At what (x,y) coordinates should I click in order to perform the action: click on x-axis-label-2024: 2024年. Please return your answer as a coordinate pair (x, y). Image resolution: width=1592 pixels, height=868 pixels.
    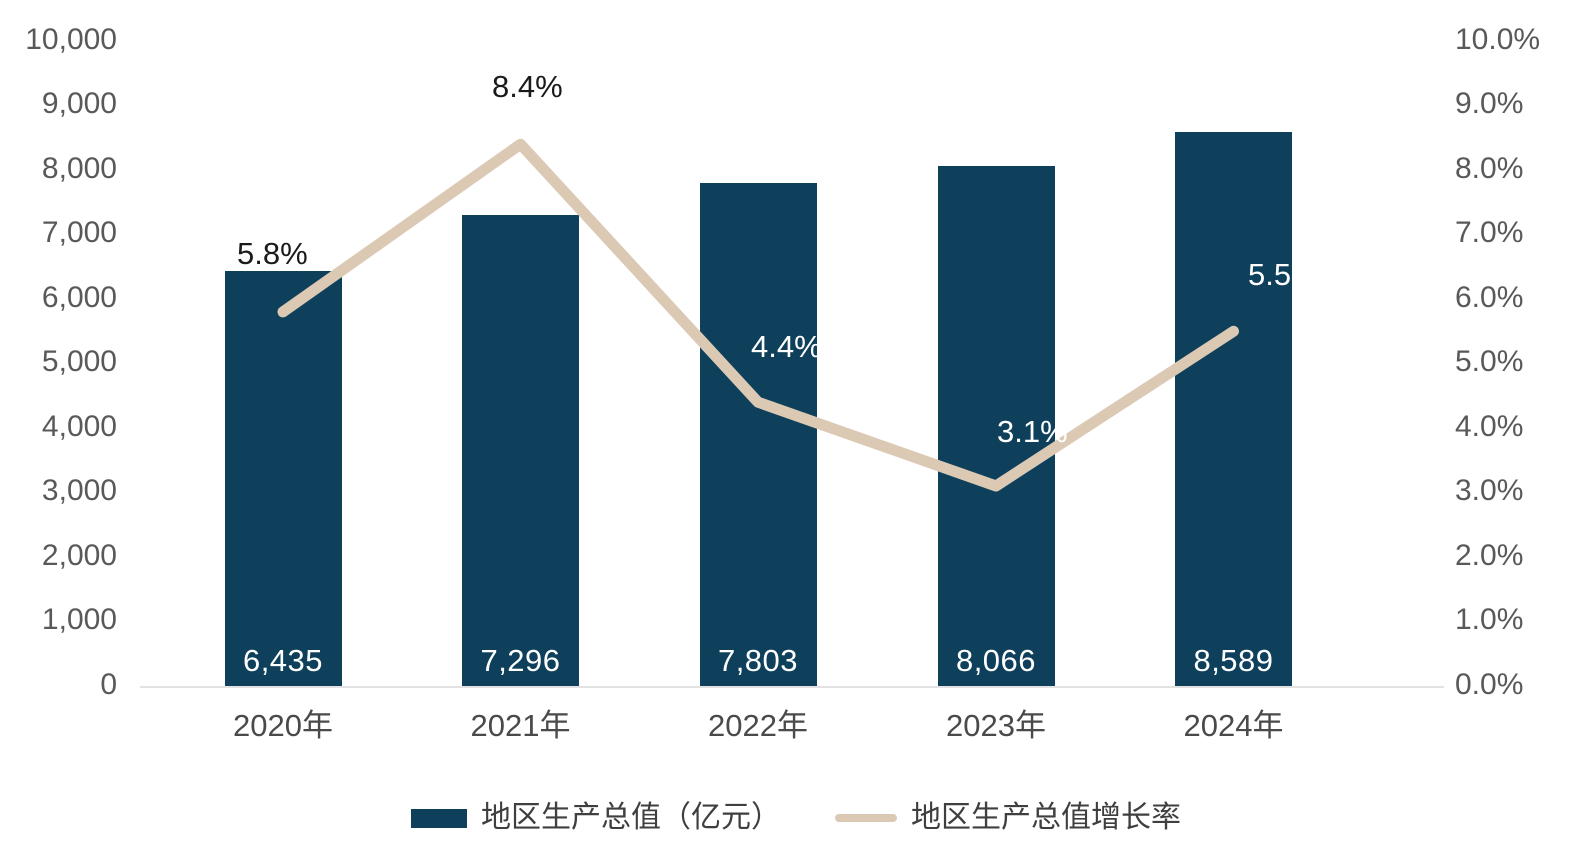
    Looking at the image, I should click on (1233, 725).